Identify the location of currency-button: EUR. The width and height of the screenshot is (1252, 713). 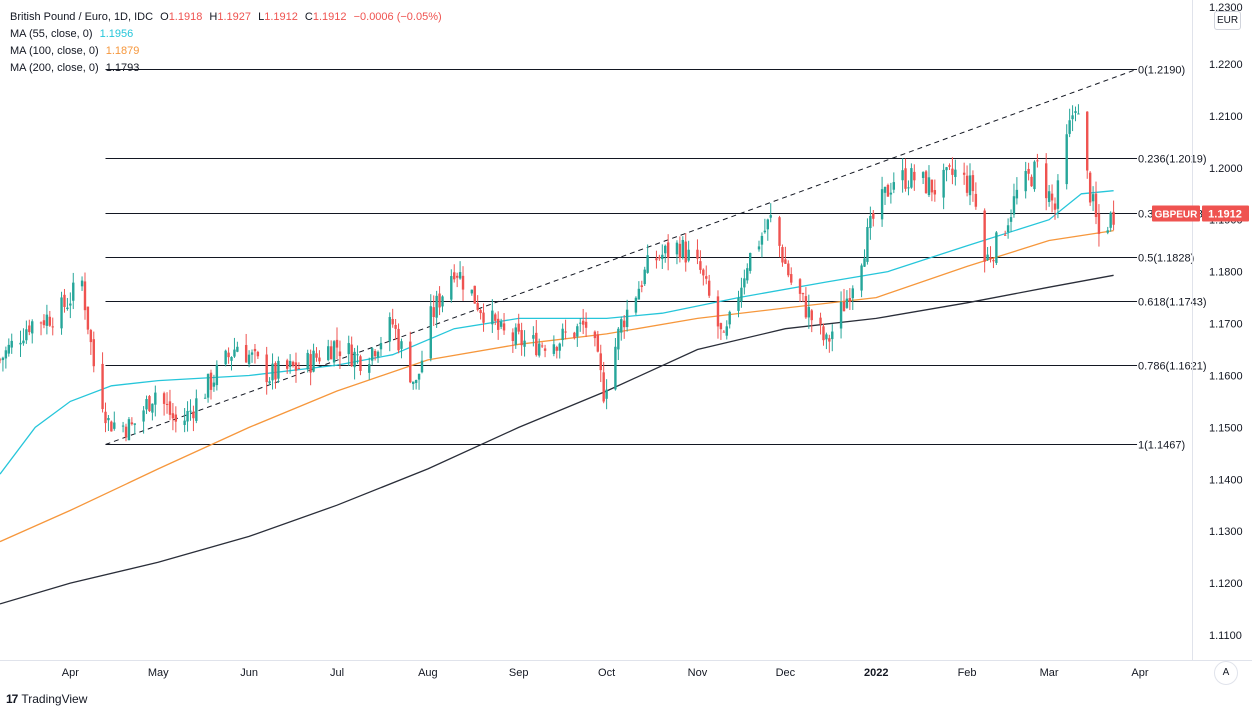
(1227, 20).